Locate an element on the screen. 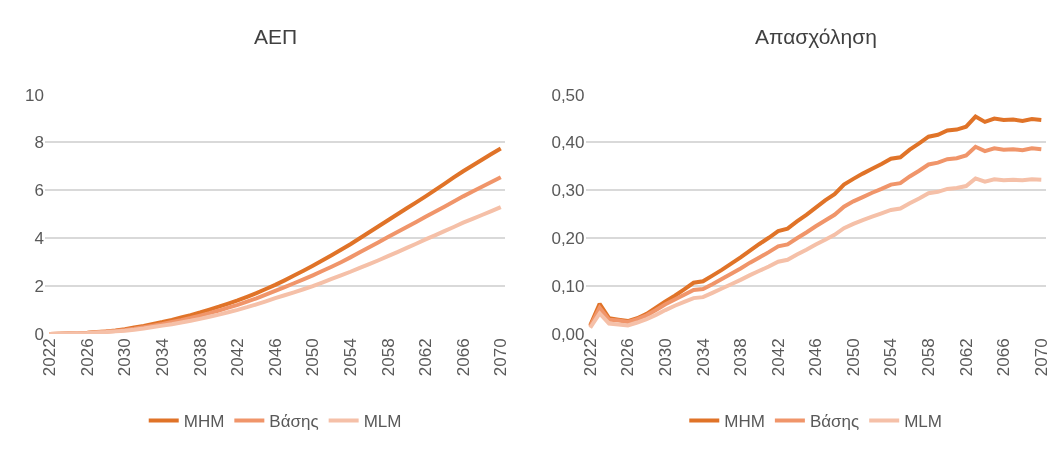  y-tick-label: 0,20 is located at coordinates (568, 239).